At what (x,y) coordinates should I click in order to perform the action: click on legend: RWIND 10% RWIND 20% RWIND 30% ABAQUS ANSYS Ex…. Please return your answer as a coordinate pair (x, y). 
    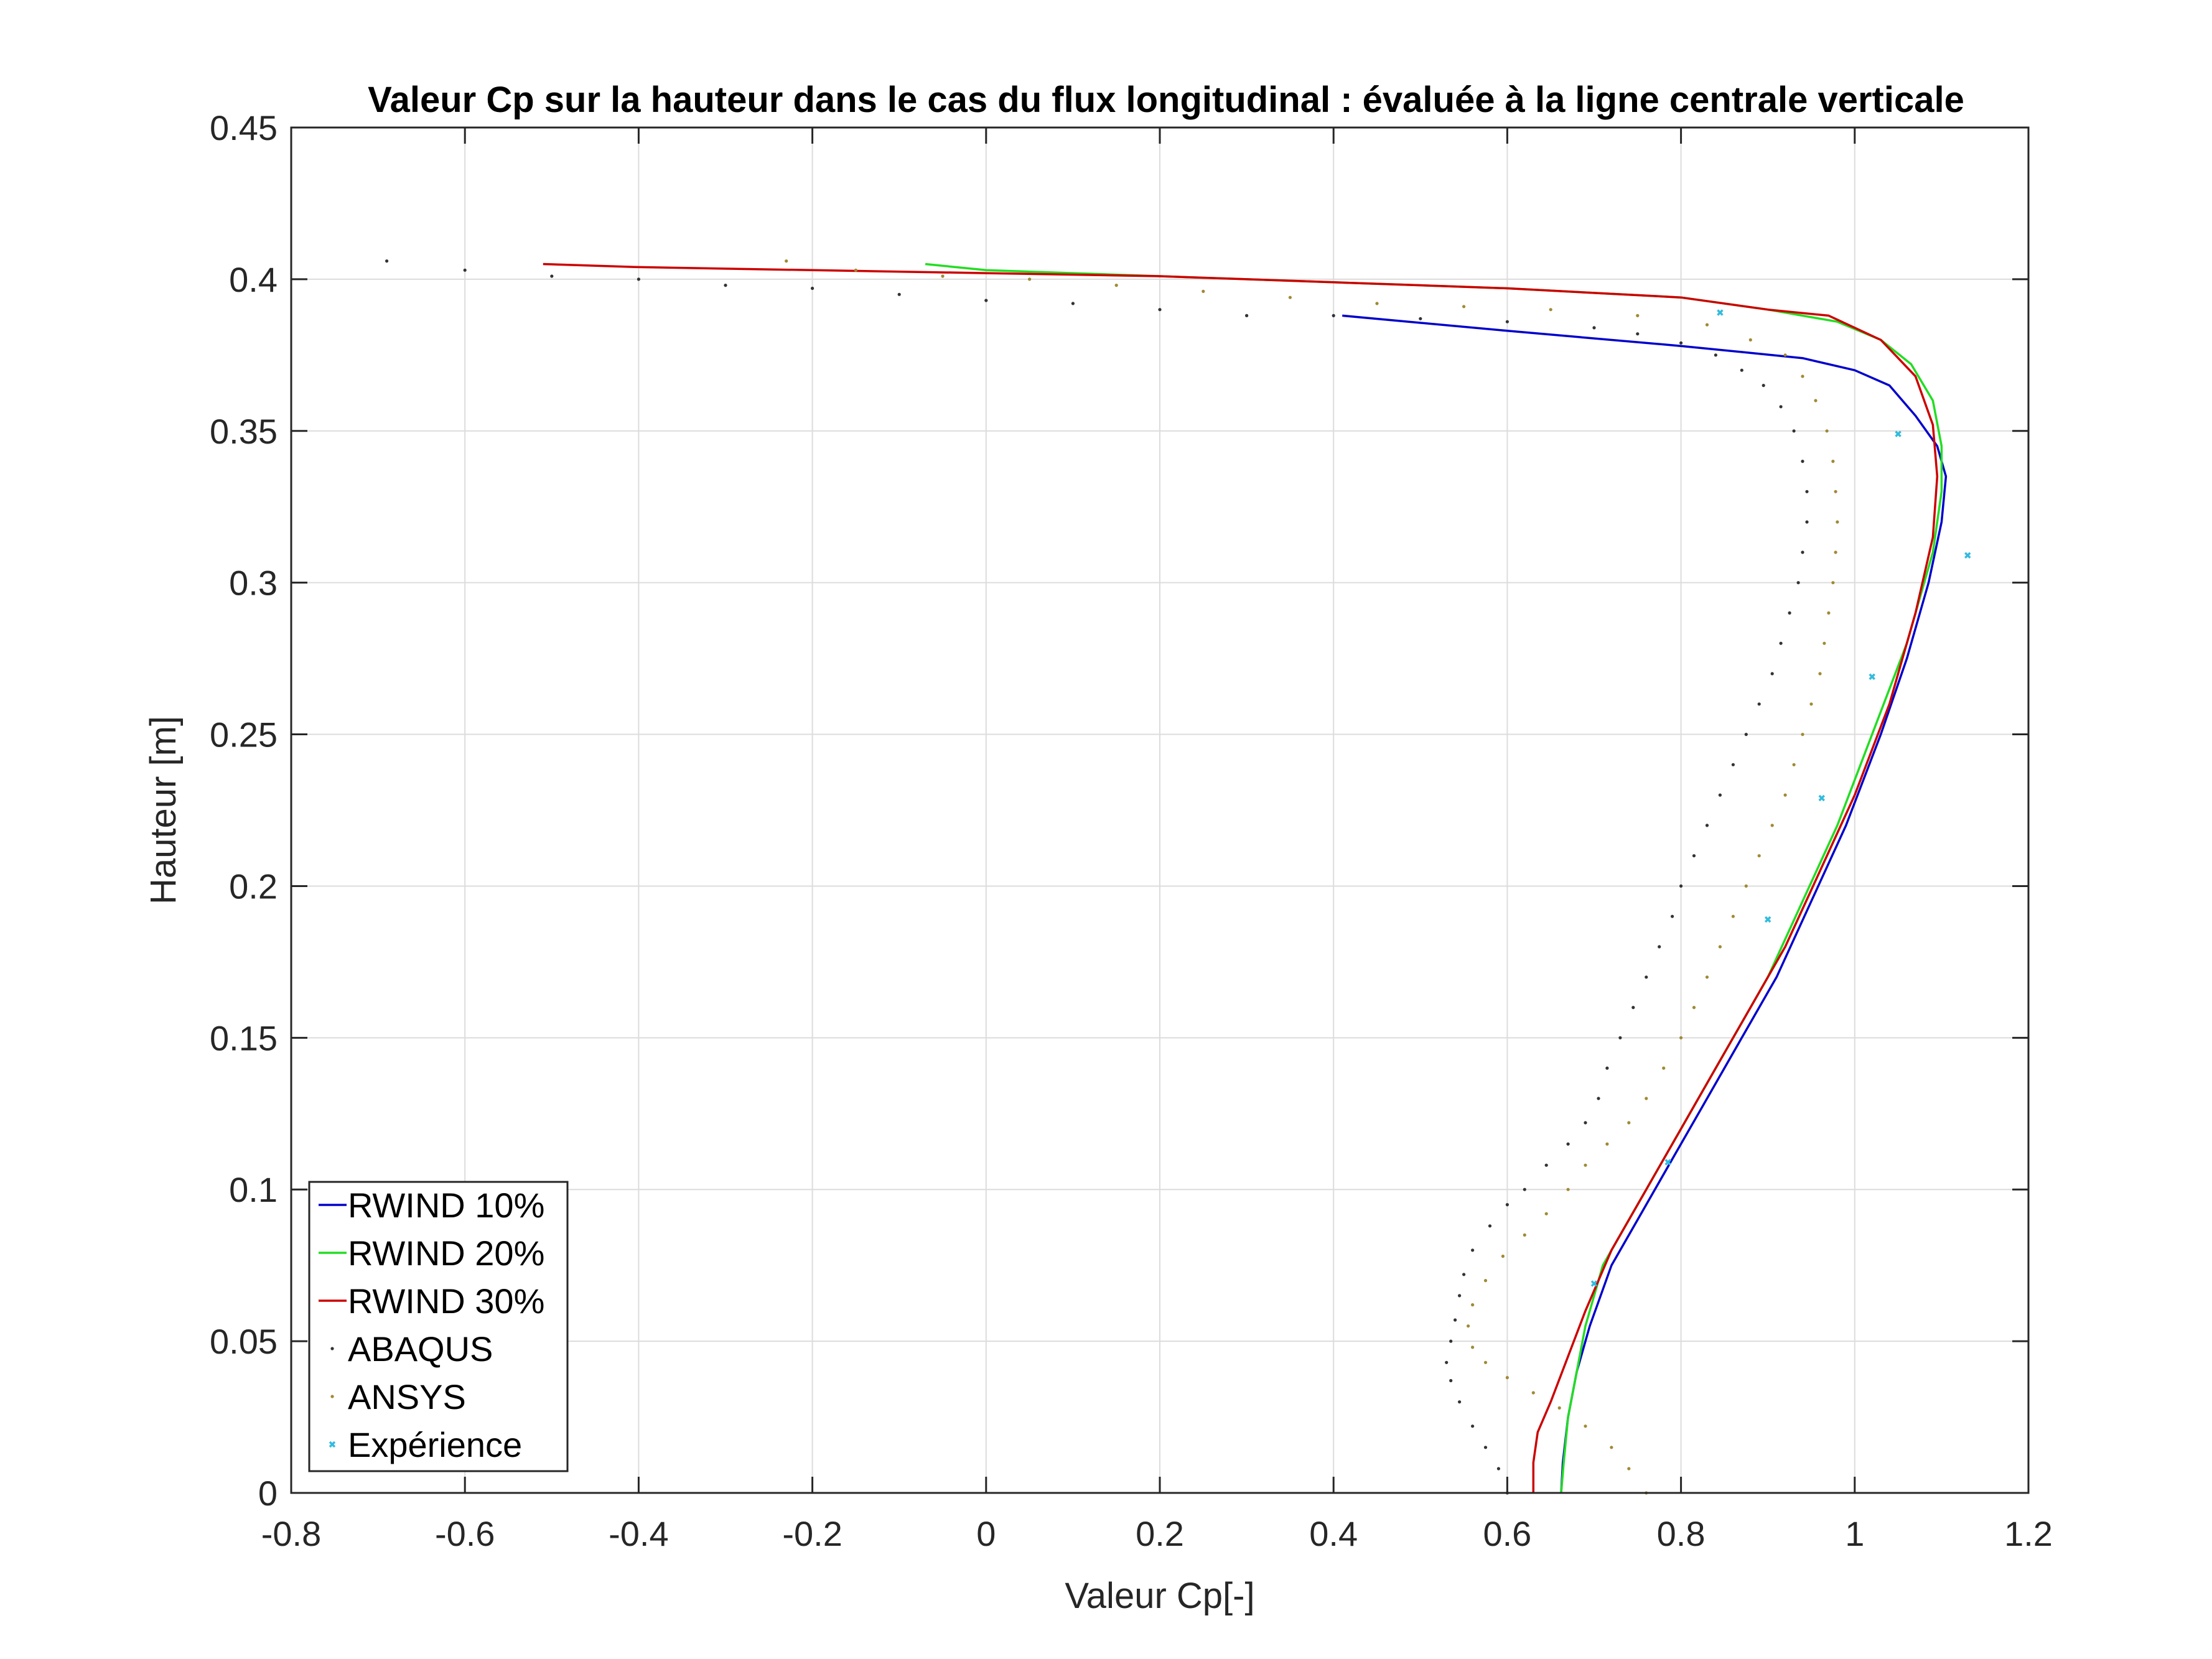
    Looking at the image, I should click on (438, 1326).